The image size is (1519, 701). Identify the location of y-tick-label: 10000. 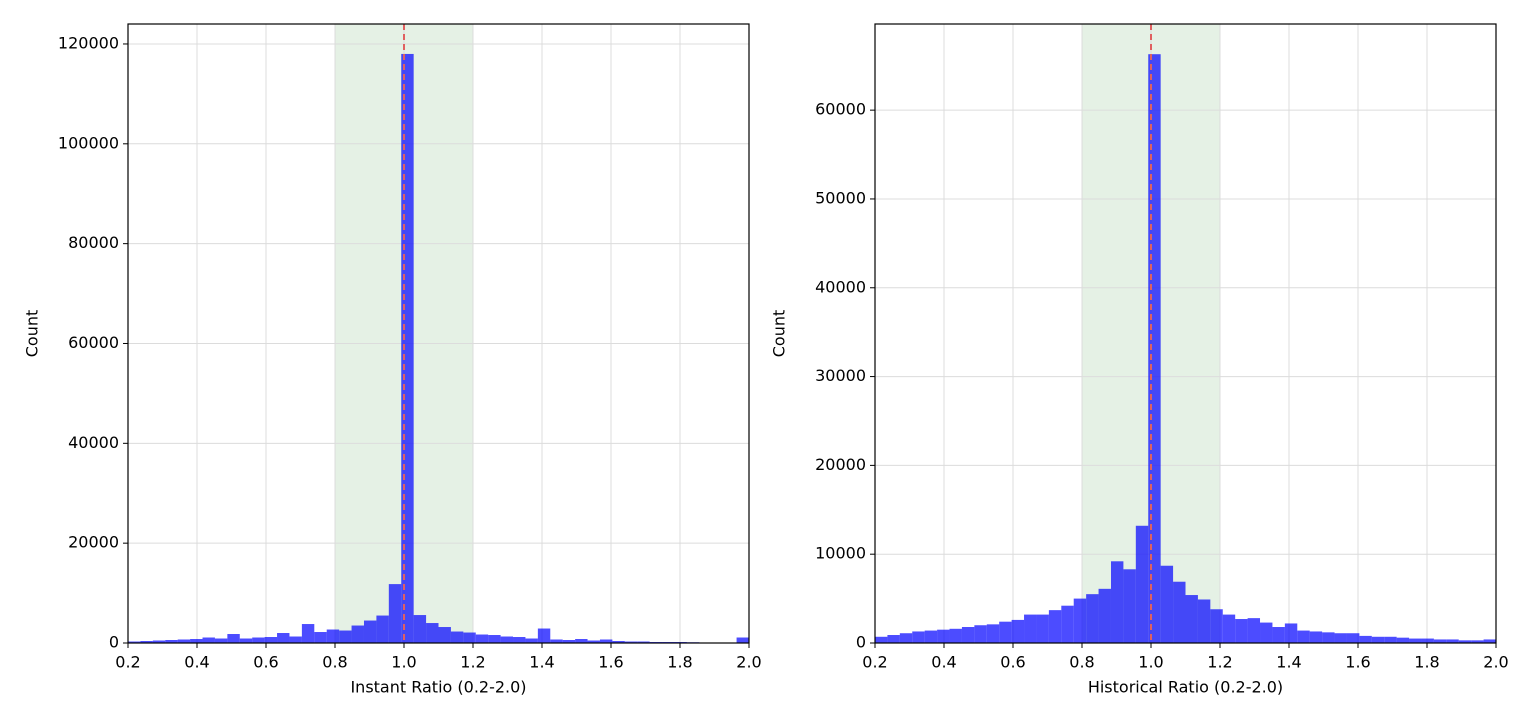
(840, 553).